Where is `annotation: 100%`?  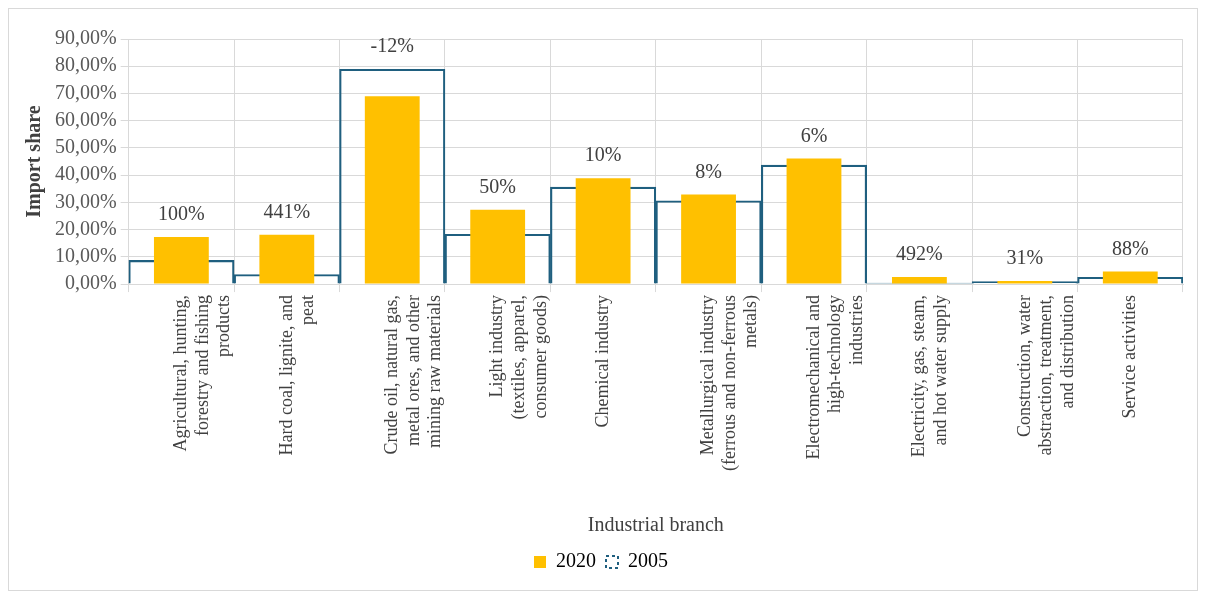
annotation: 100% is located at coordinates (181, 213).